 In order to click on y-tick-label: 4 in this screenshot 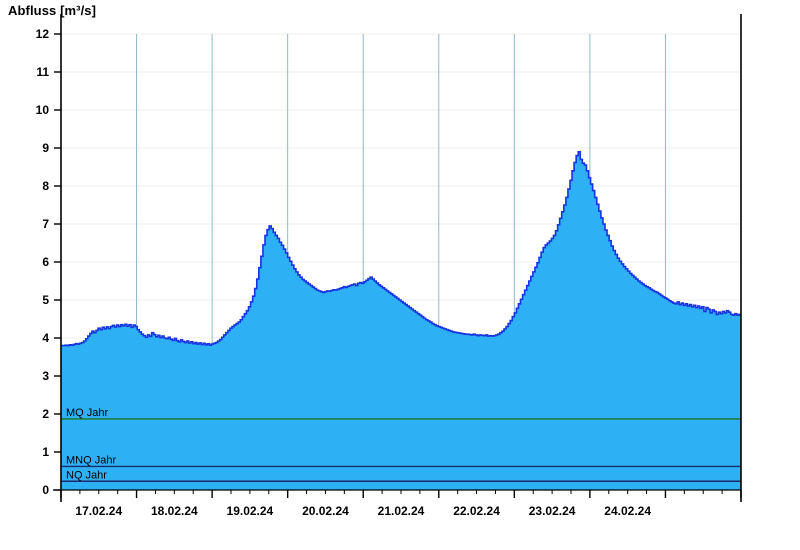, I will do `click(45, 338)`.